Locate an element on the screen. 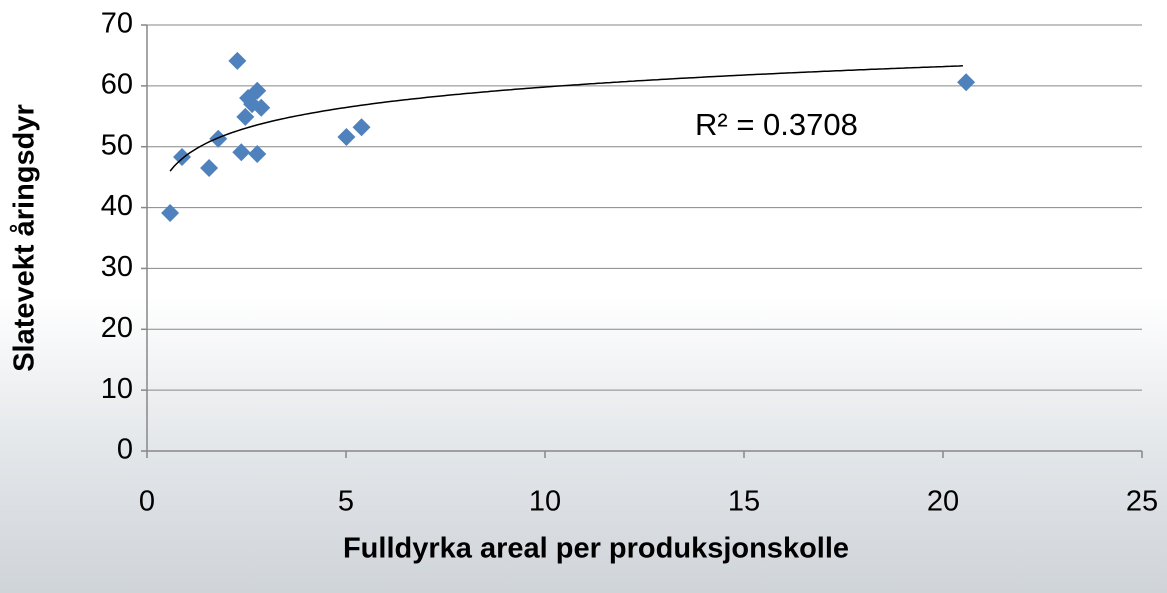 The width and height of the screenshot is (1167, 593). y-tick-label: 10 is located at coordinates (117, 389).